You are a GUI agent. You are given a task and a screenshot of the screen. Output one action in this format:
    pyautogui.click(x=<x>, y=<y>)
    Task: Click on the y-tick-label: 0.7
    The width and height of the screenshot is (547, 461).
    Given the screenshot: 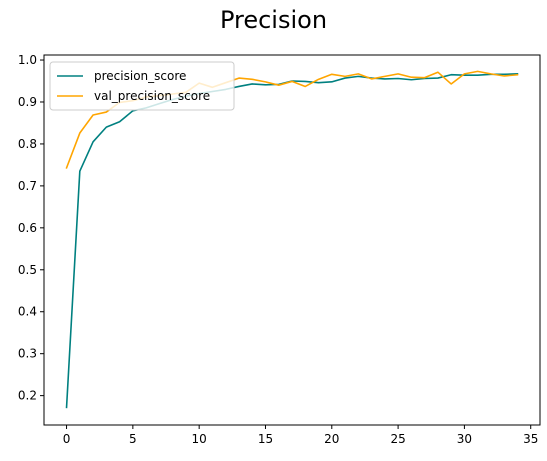 What is the action you would take?
    pyautogui.click(x=27, y=186)
    